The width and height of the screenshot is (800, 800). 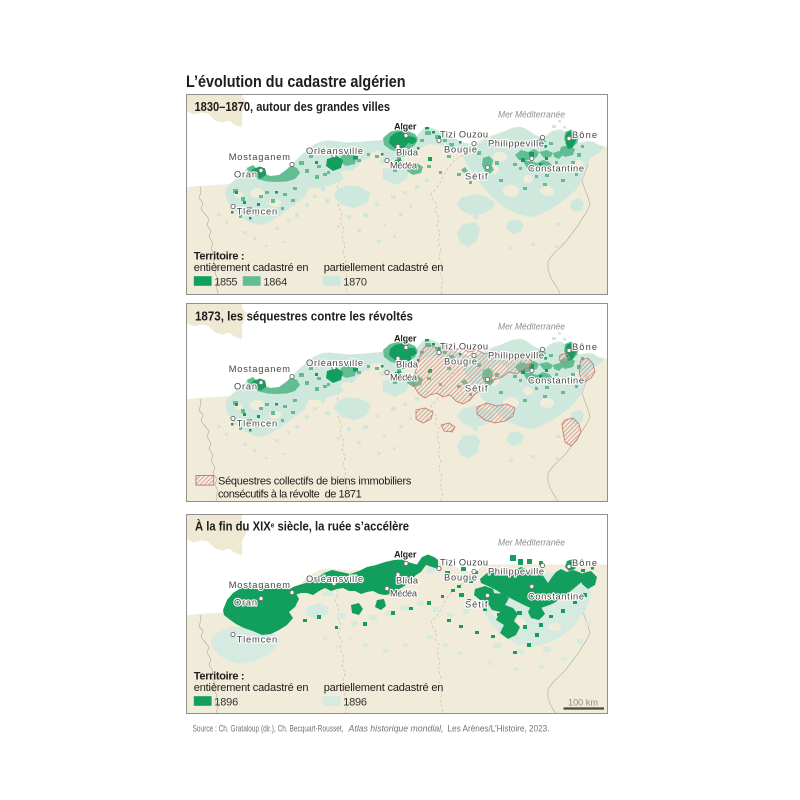 I want to click on svg-text:1830–1870, autour des grandes: 1830–1870, autour des grandes villes, so click(x=293, y=106).